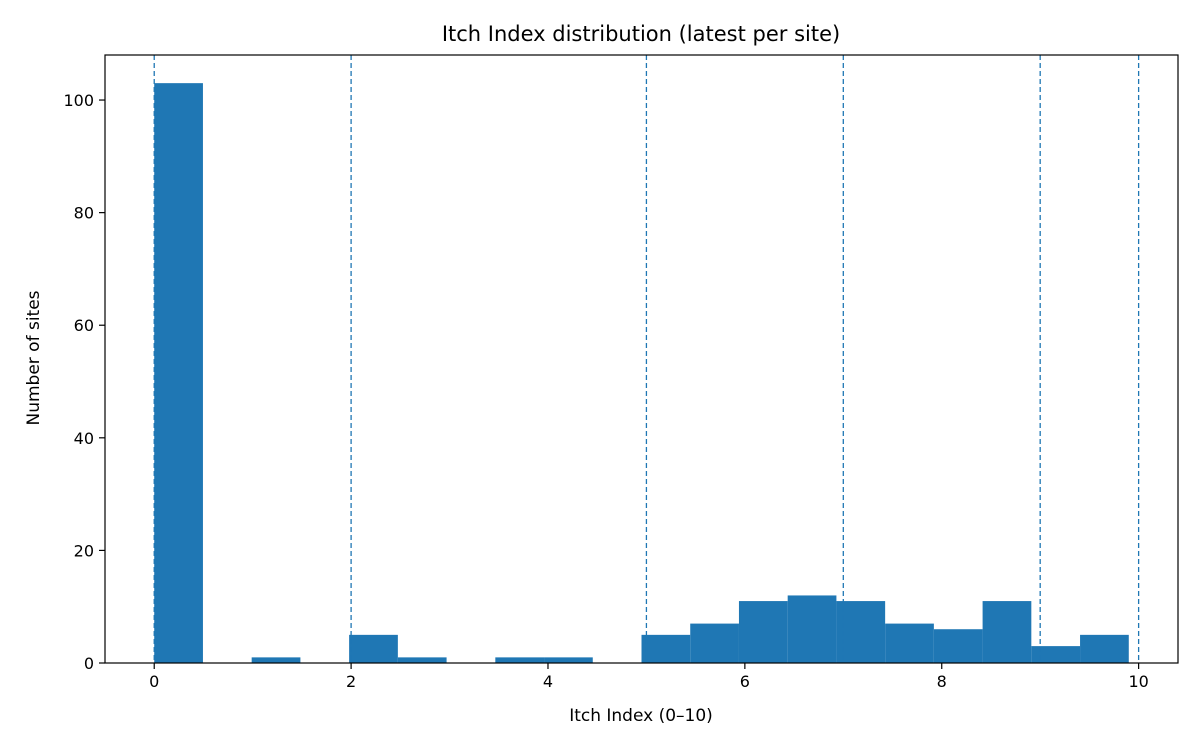 Image resolution: width=1200 pixels, height=750 pixels. What do you see at coordinates (942, 681) in the screenshot?
I see `x-tick-label-4: 8` at bounding box center [942, 681].